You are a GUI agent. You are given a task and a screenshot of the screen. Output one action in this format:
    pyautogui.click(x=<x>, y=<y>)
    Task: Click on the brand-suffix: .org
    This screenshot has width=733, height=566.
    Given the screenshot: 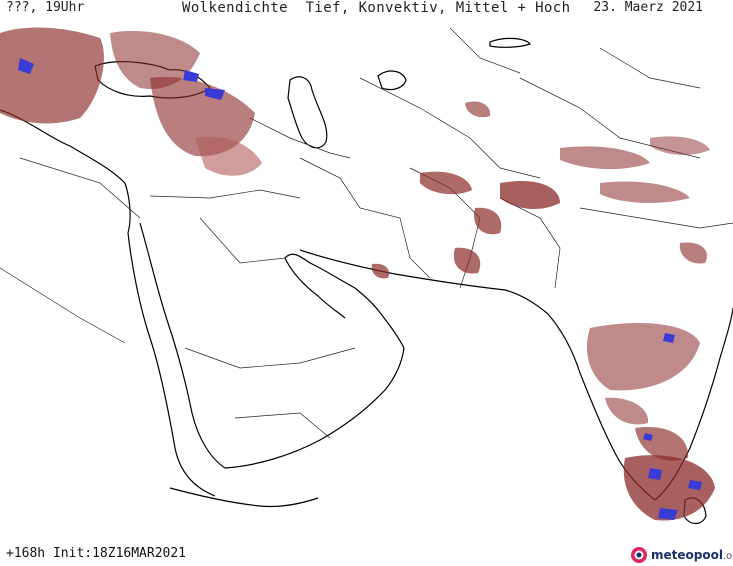 What is the action you would take?
    pyautogui.click(x=727, y=556)
    